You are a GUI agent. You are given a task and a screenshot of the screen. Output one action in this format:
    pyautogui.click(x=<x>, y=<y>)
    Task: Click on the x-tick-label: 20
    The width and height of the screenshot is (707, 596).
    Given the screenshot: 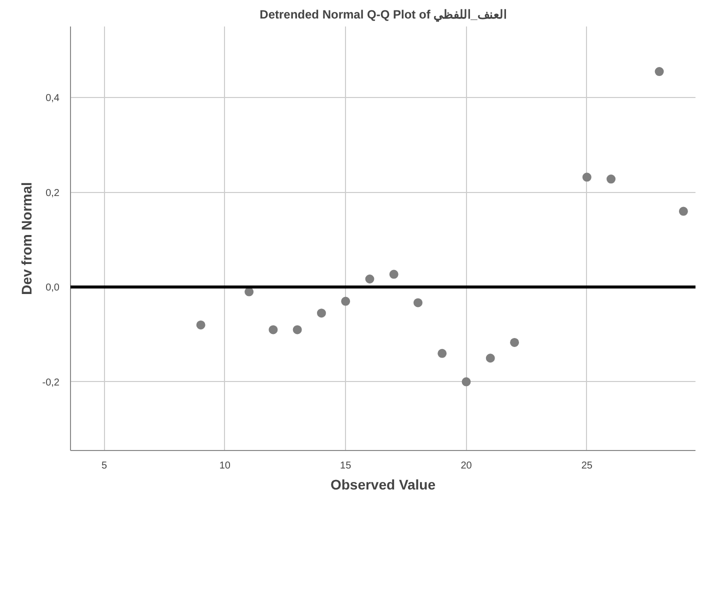 What is the action you would take?
    pyautogui.click(x=466, y=466)
    